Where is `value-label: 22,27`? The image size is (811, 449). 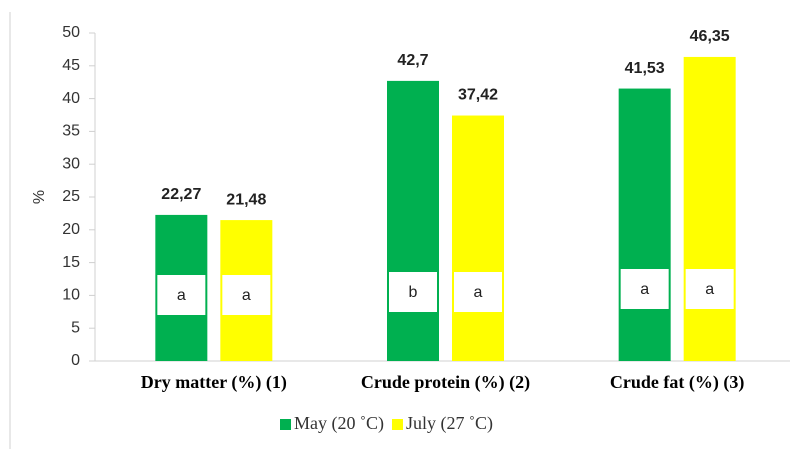
value-label: 22,27 is located at coordinates (181, 194).